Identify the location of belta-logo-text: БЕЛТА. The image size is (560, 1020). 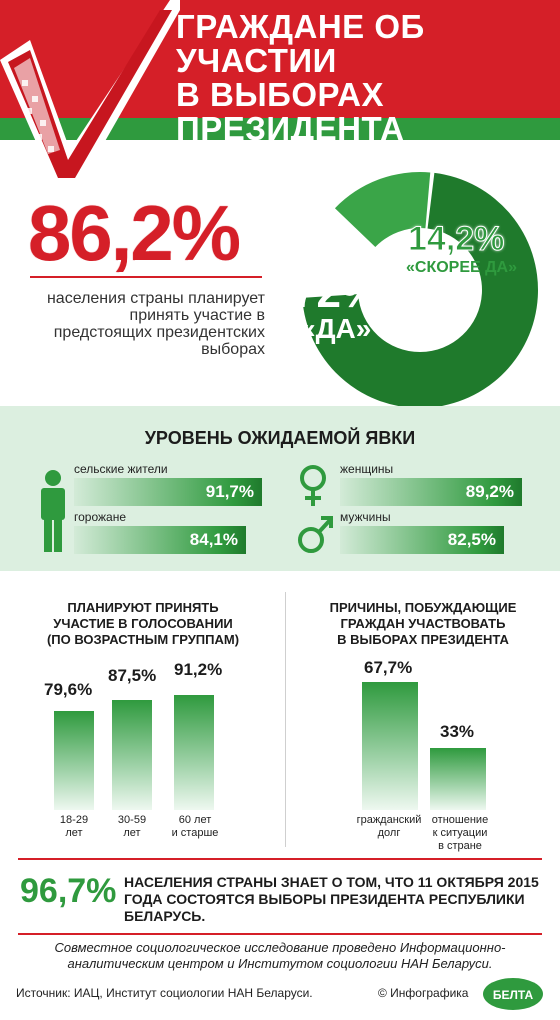
(513, 995).